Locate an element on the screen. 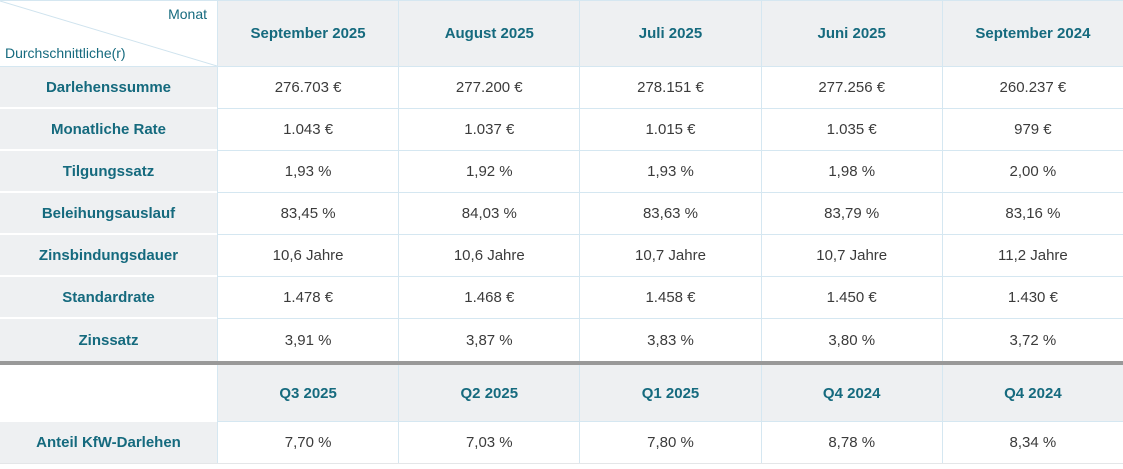  value-cell: 277.200 € is located at coordinates (489, 88).